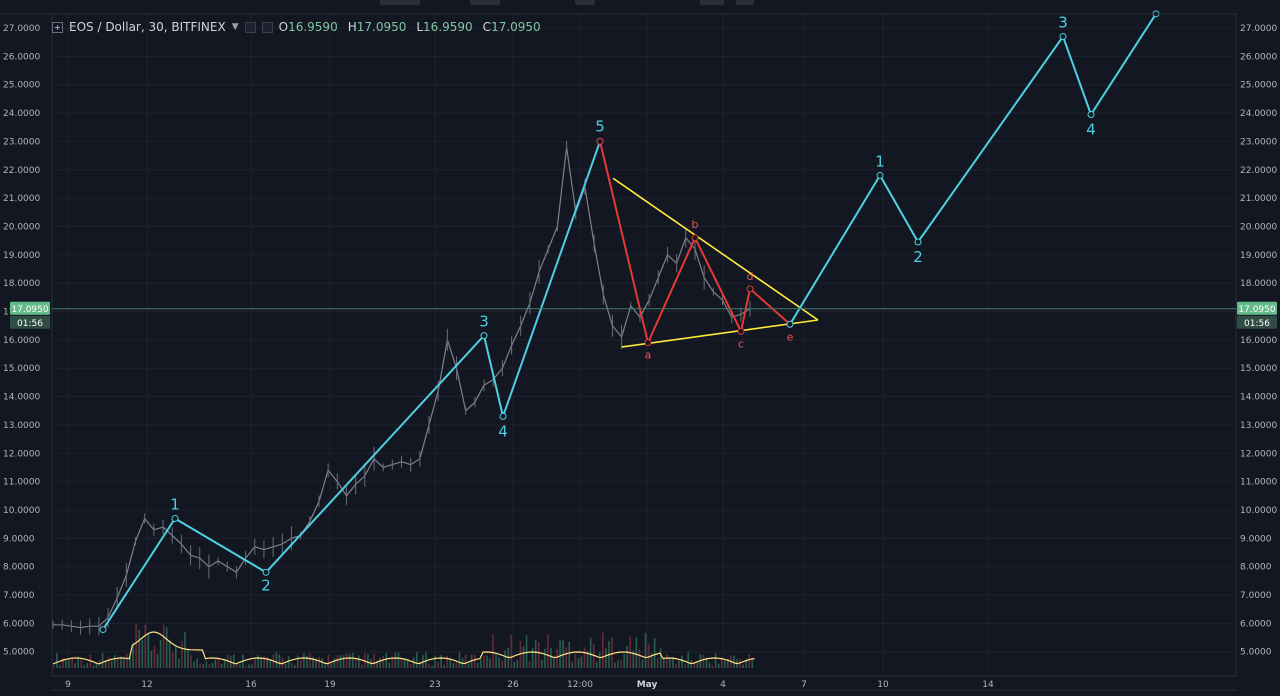 The image size is (1280, 696). I want to click on triangle-upper-line, so click(715, 249).